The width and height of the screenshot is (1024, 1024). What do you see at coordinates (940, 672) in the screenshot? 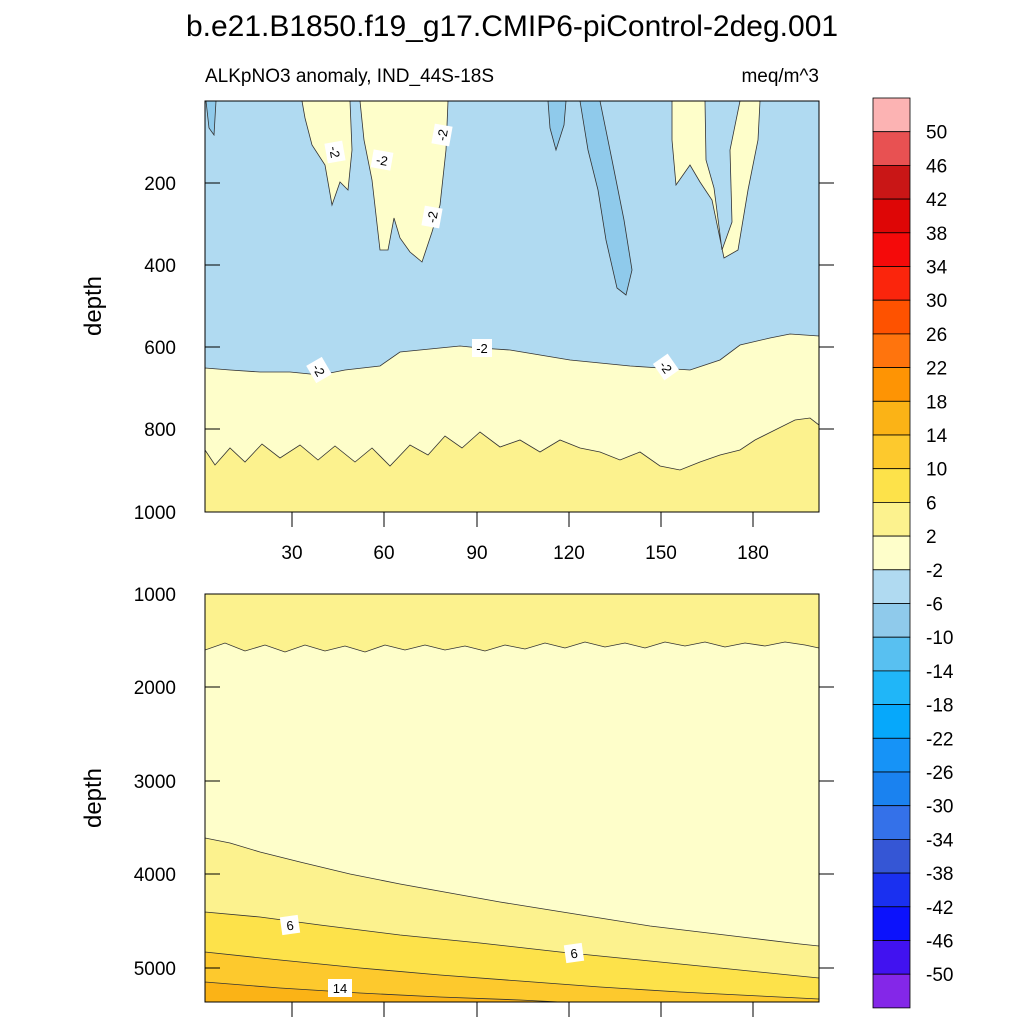
I see `colorbar-label: -14` at bounding box center [940, 672].